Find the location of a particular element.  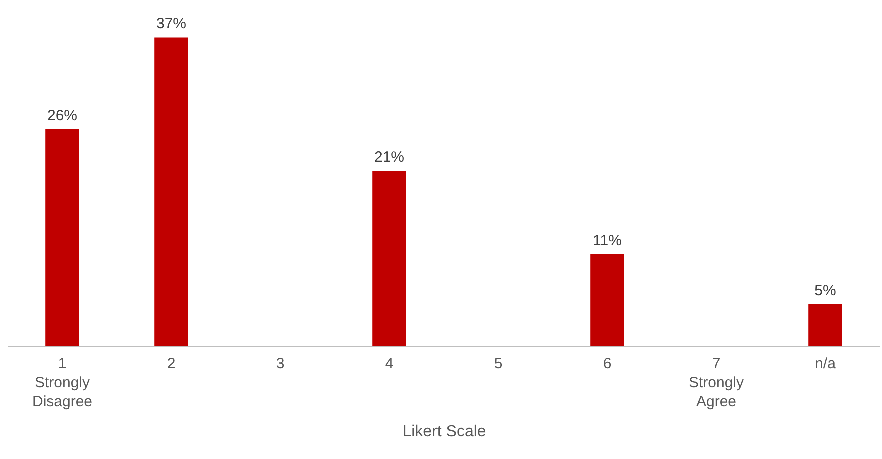

x-tick-label: 1 Strongly Disagree is located at coordinates (62, 383).